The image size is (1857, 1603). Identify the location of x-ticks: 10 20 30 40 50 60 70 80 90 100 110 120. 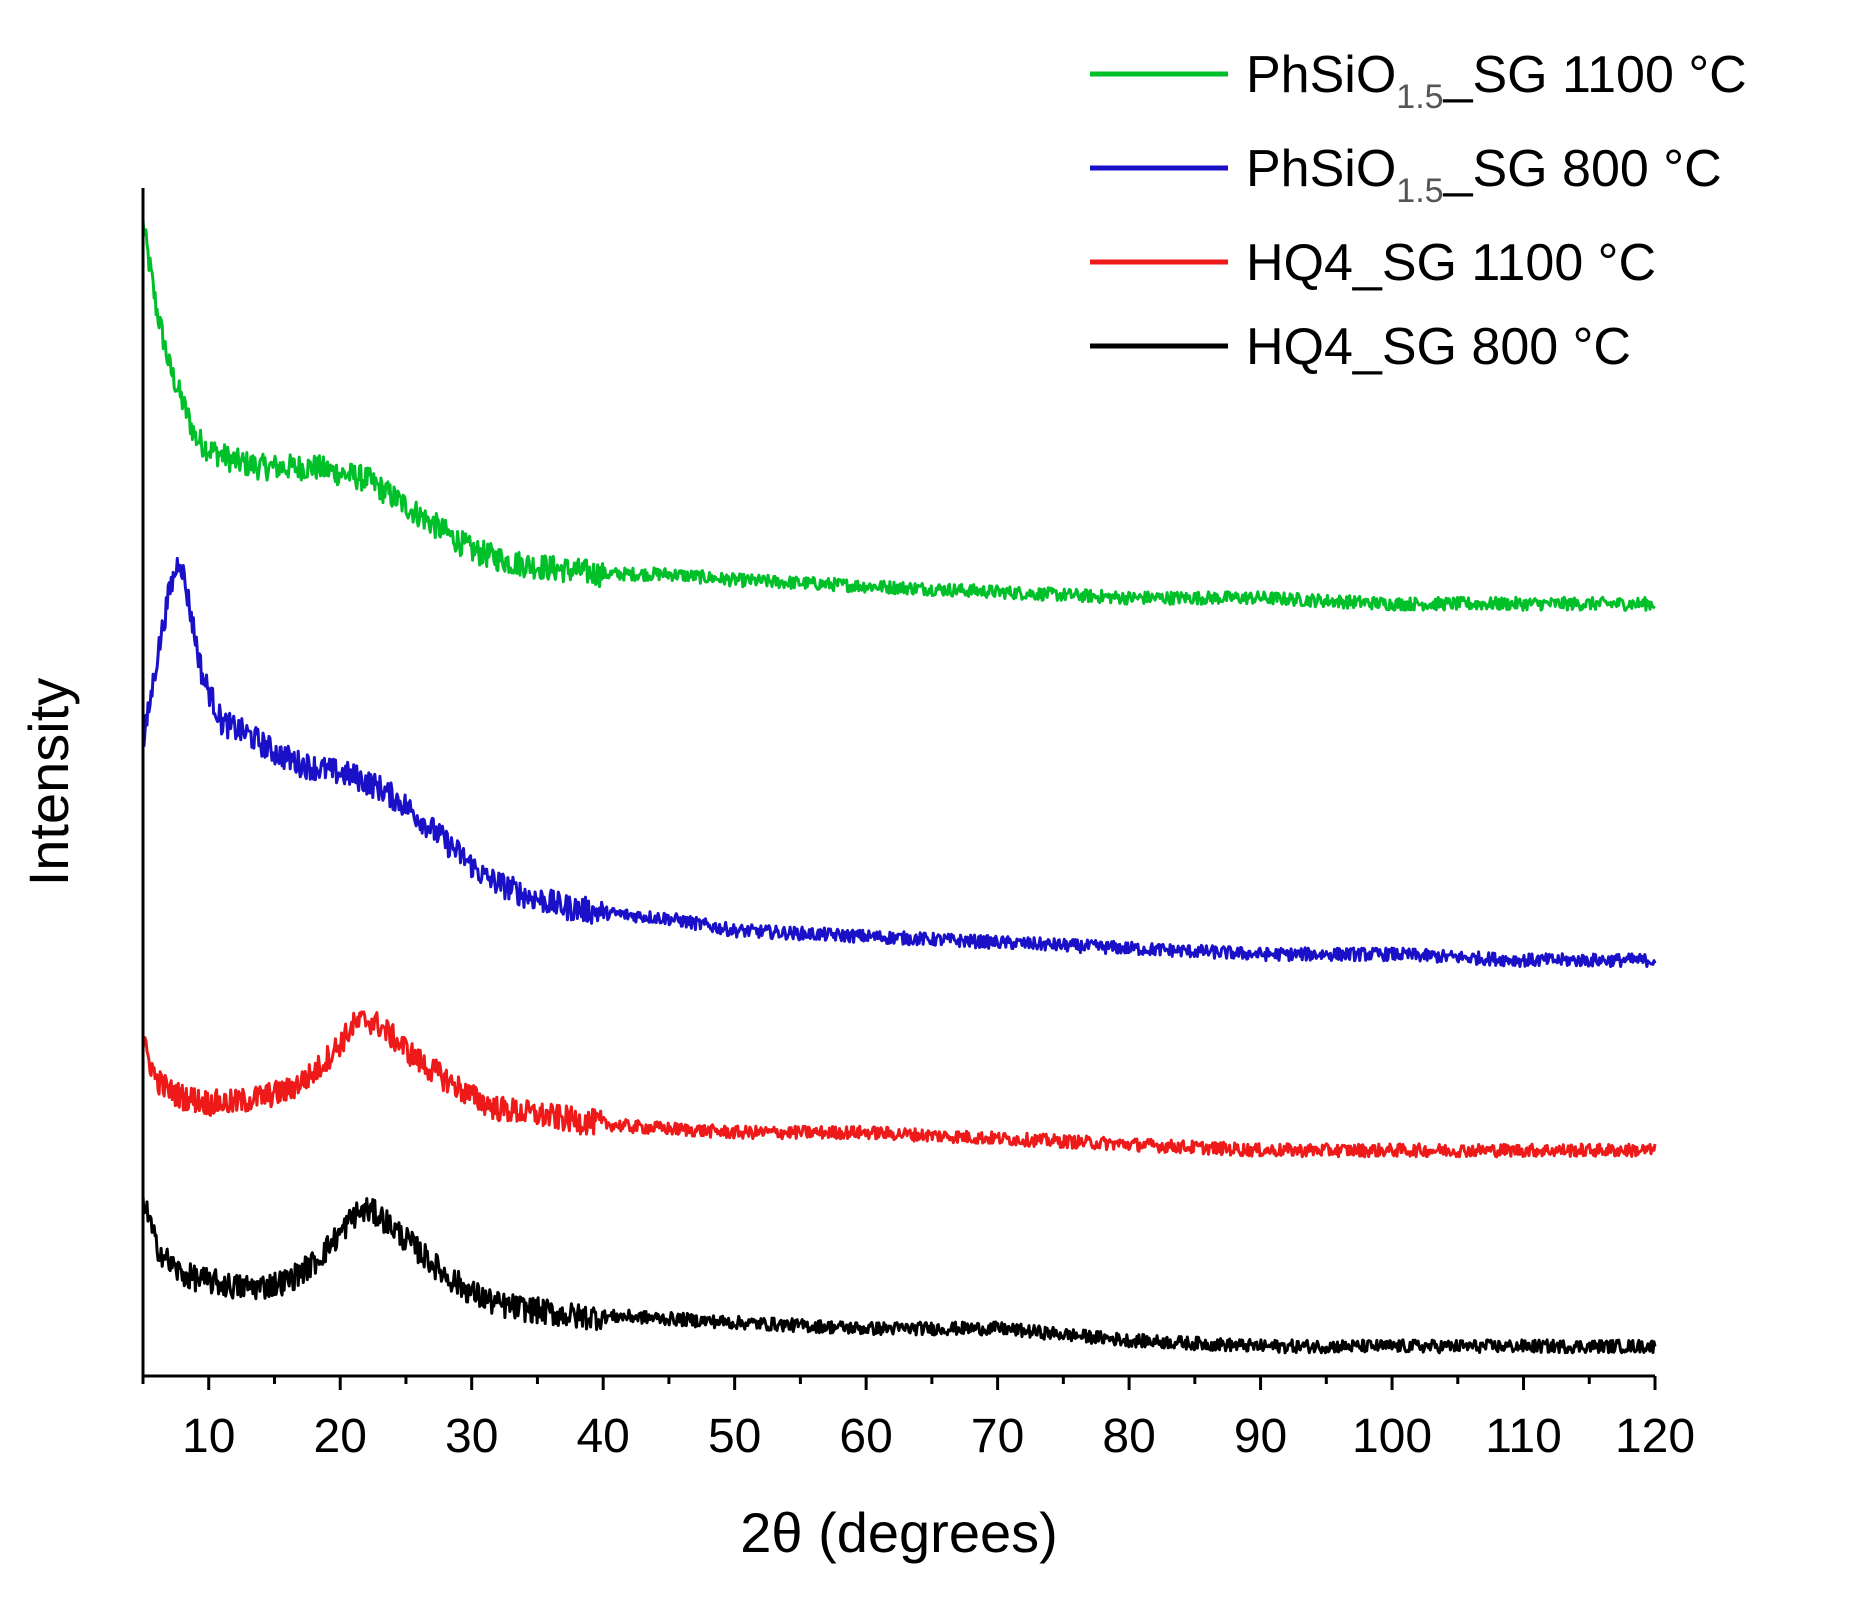
(918, 1419).